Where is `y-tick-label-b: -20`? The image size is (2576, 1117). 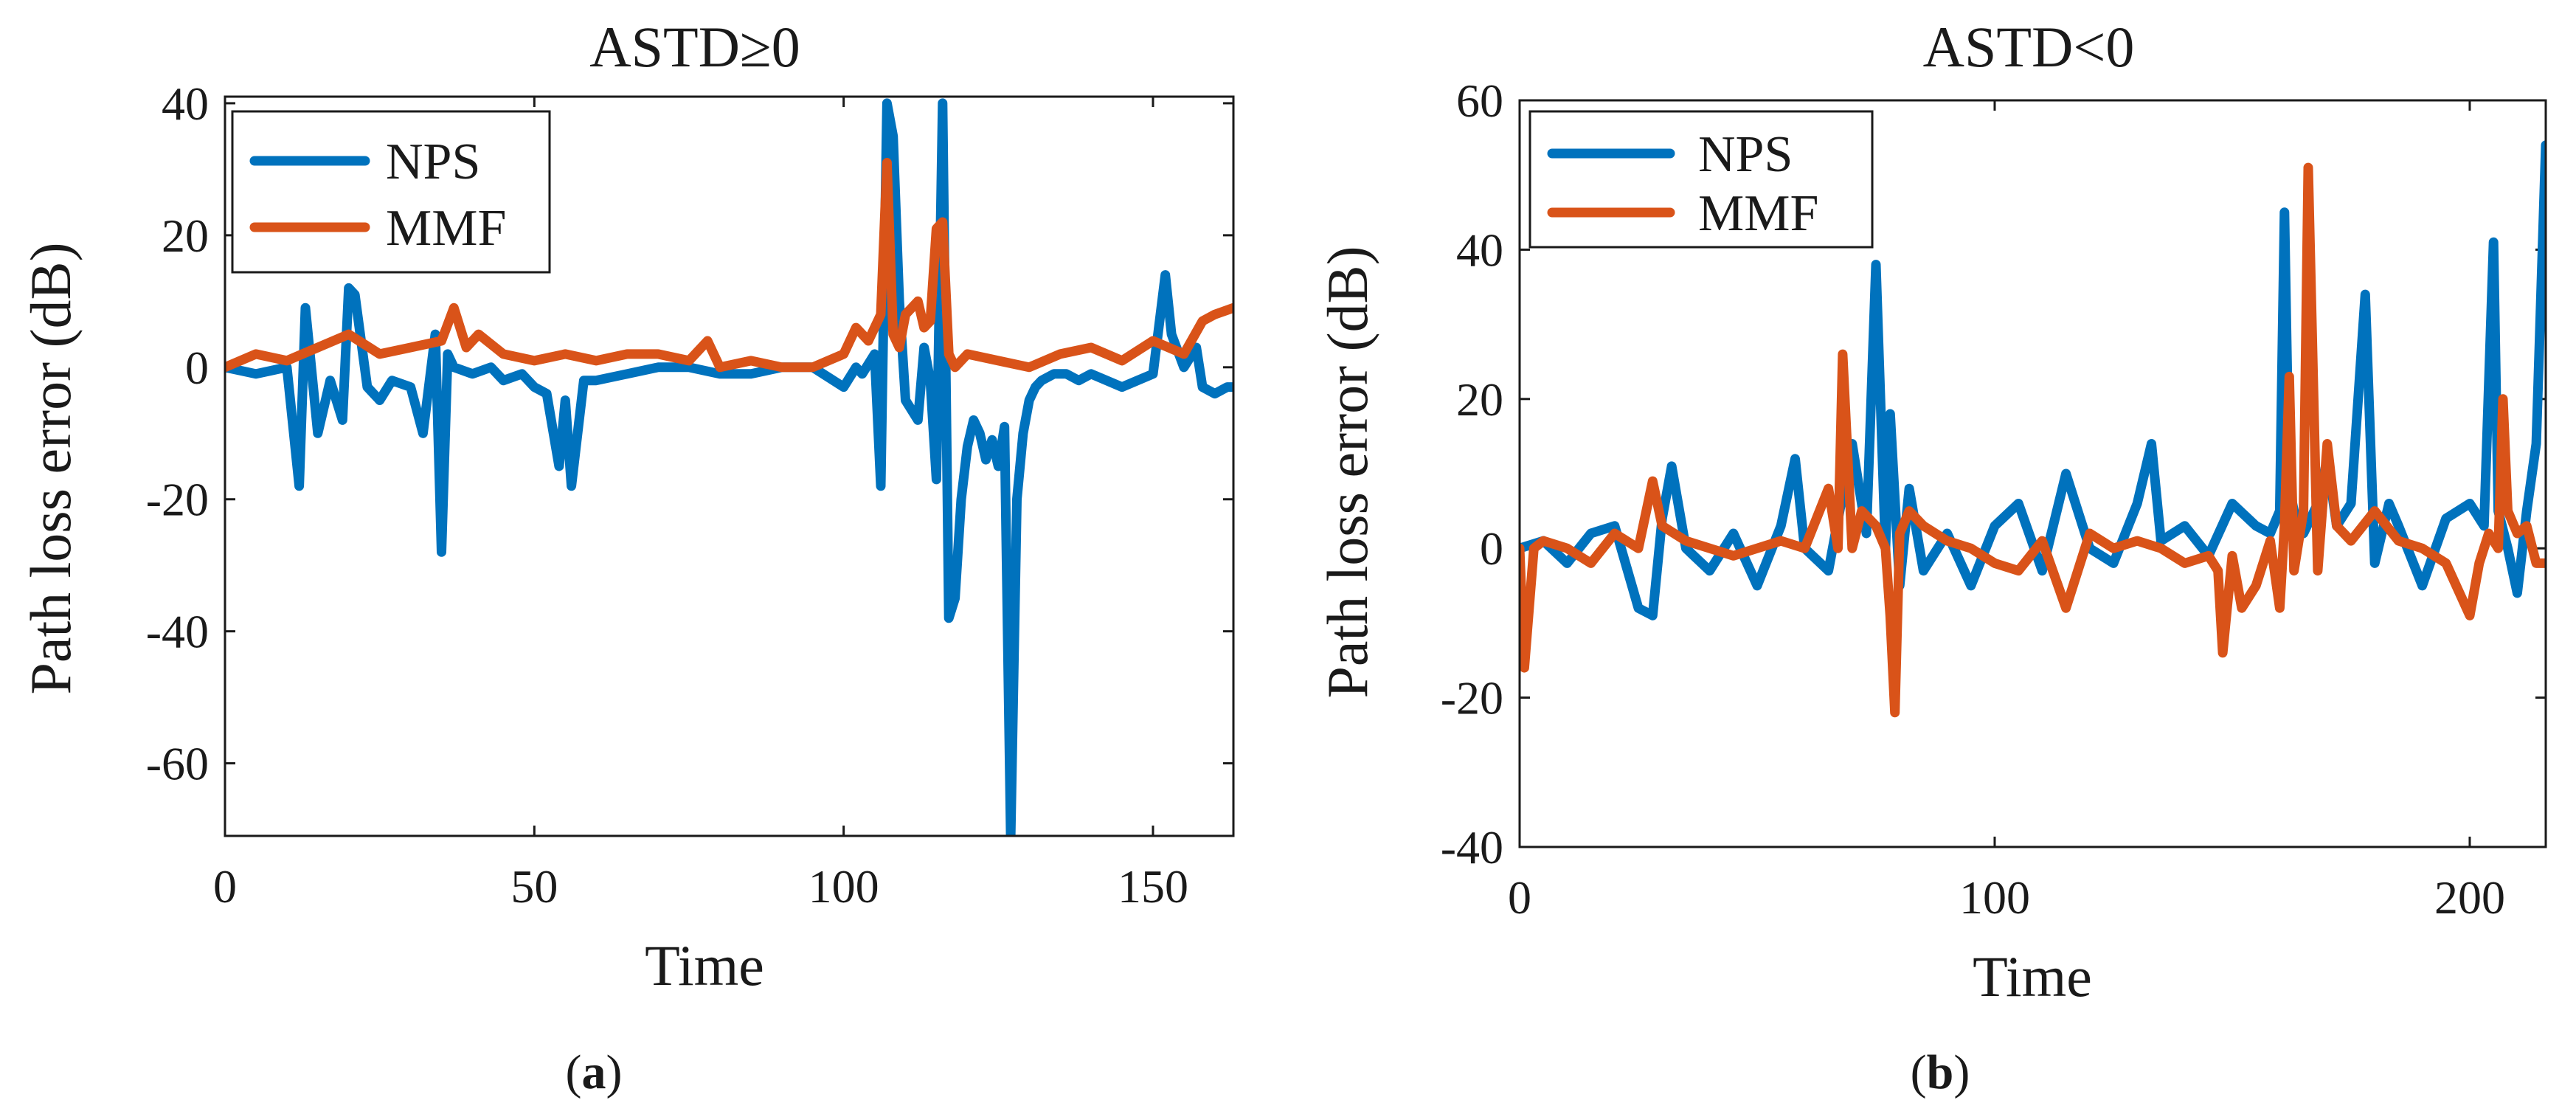
y-tick-label-b: -20 is located at coordinates (1472, 698).